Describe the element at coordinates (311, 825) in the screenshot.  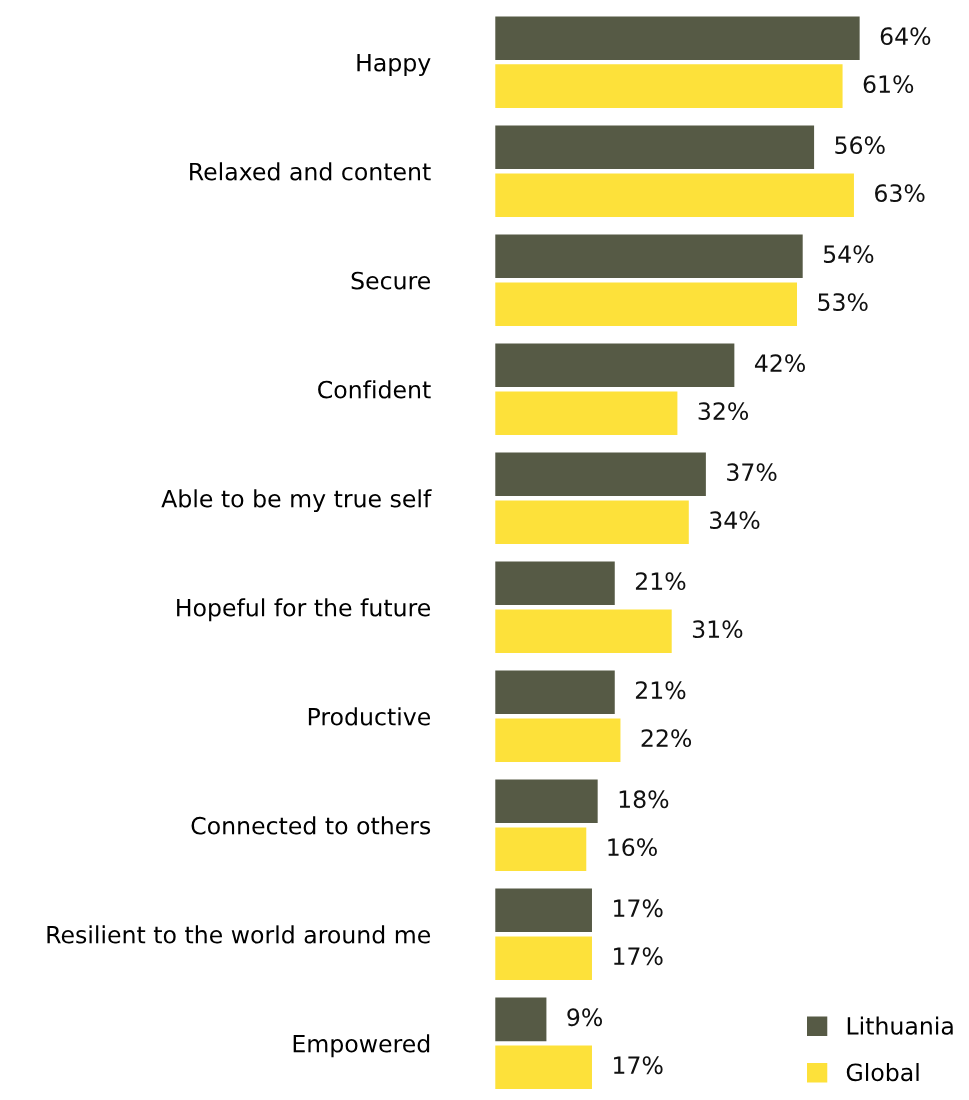
I see `y-tick-label: Connected to others` at that location.